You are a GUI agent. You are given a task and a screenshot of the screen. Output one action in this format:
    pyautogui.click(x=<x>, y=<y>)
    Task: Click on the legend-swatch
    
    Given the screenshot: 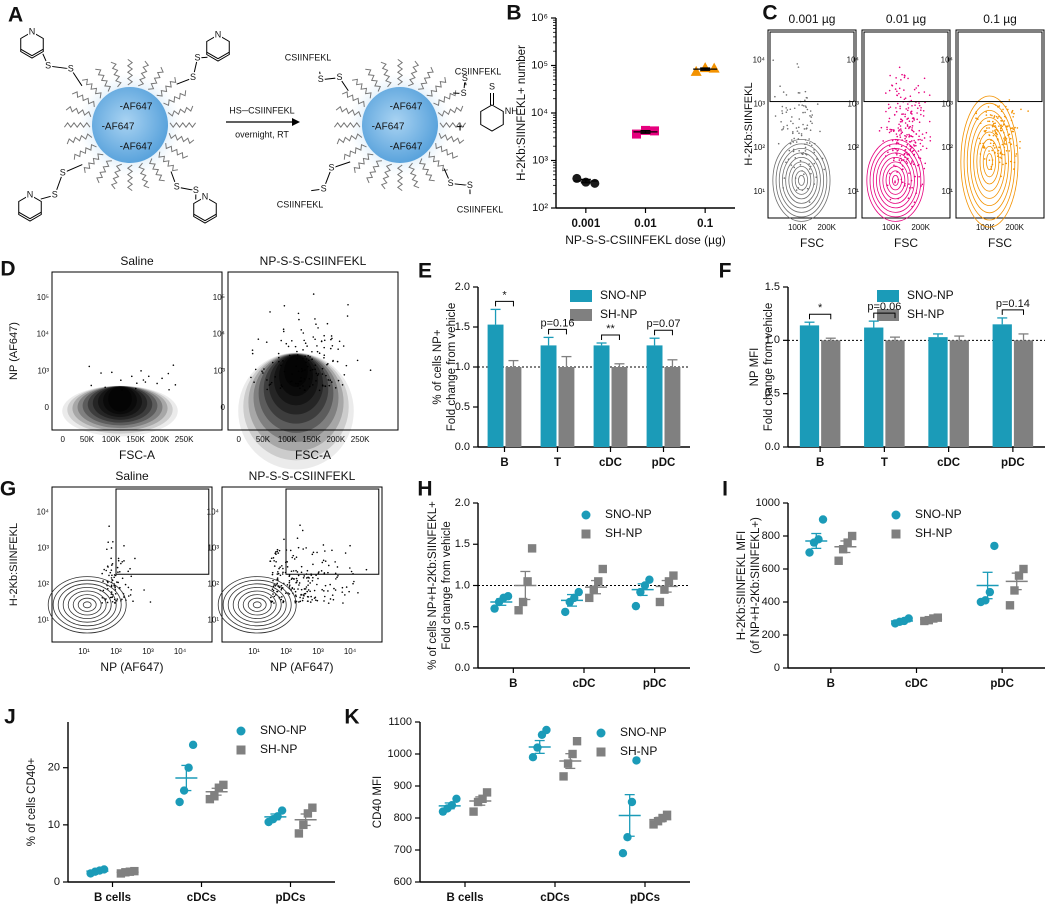 What is the action you would take?
    pyautogui.click(x=888, y=315)
    